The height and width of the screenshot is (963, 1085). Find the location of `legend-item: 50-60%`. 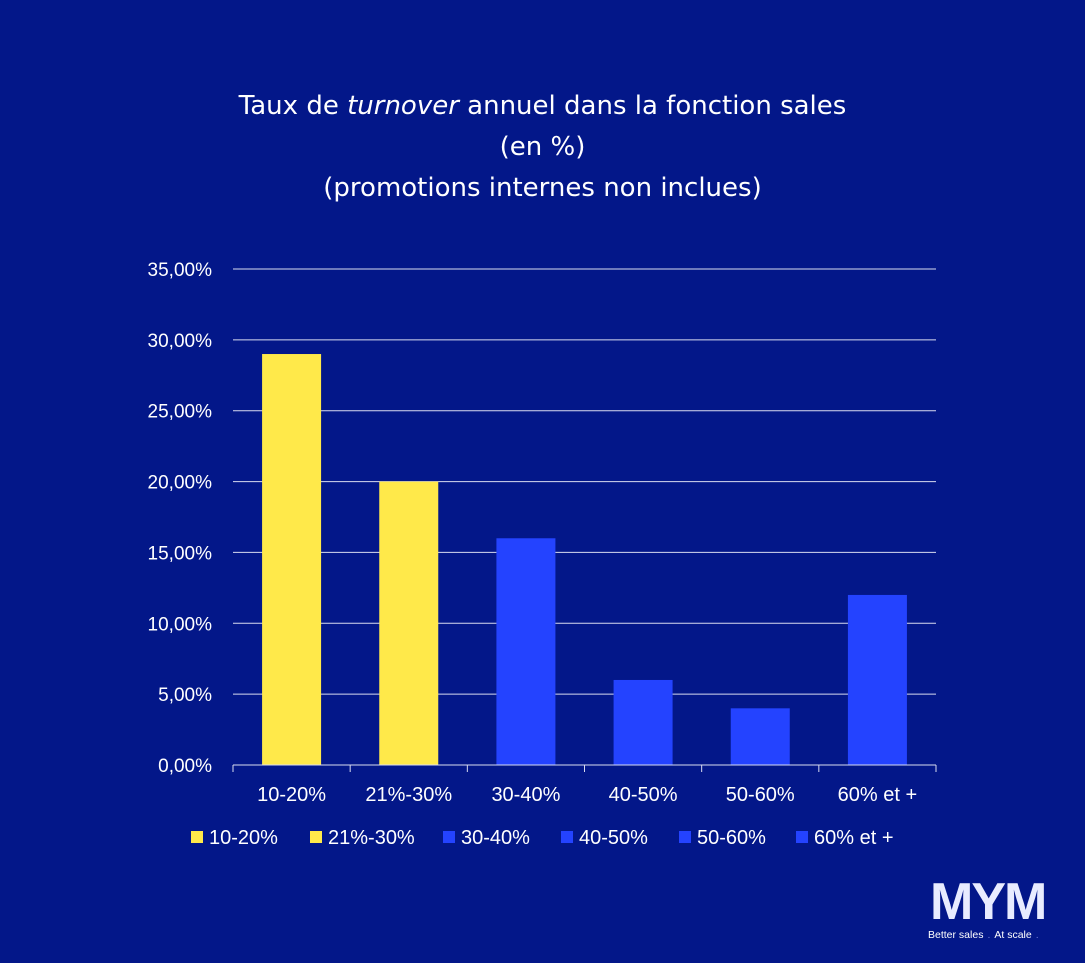

legend-item: 50-60% is located at coordinates (722, 838).